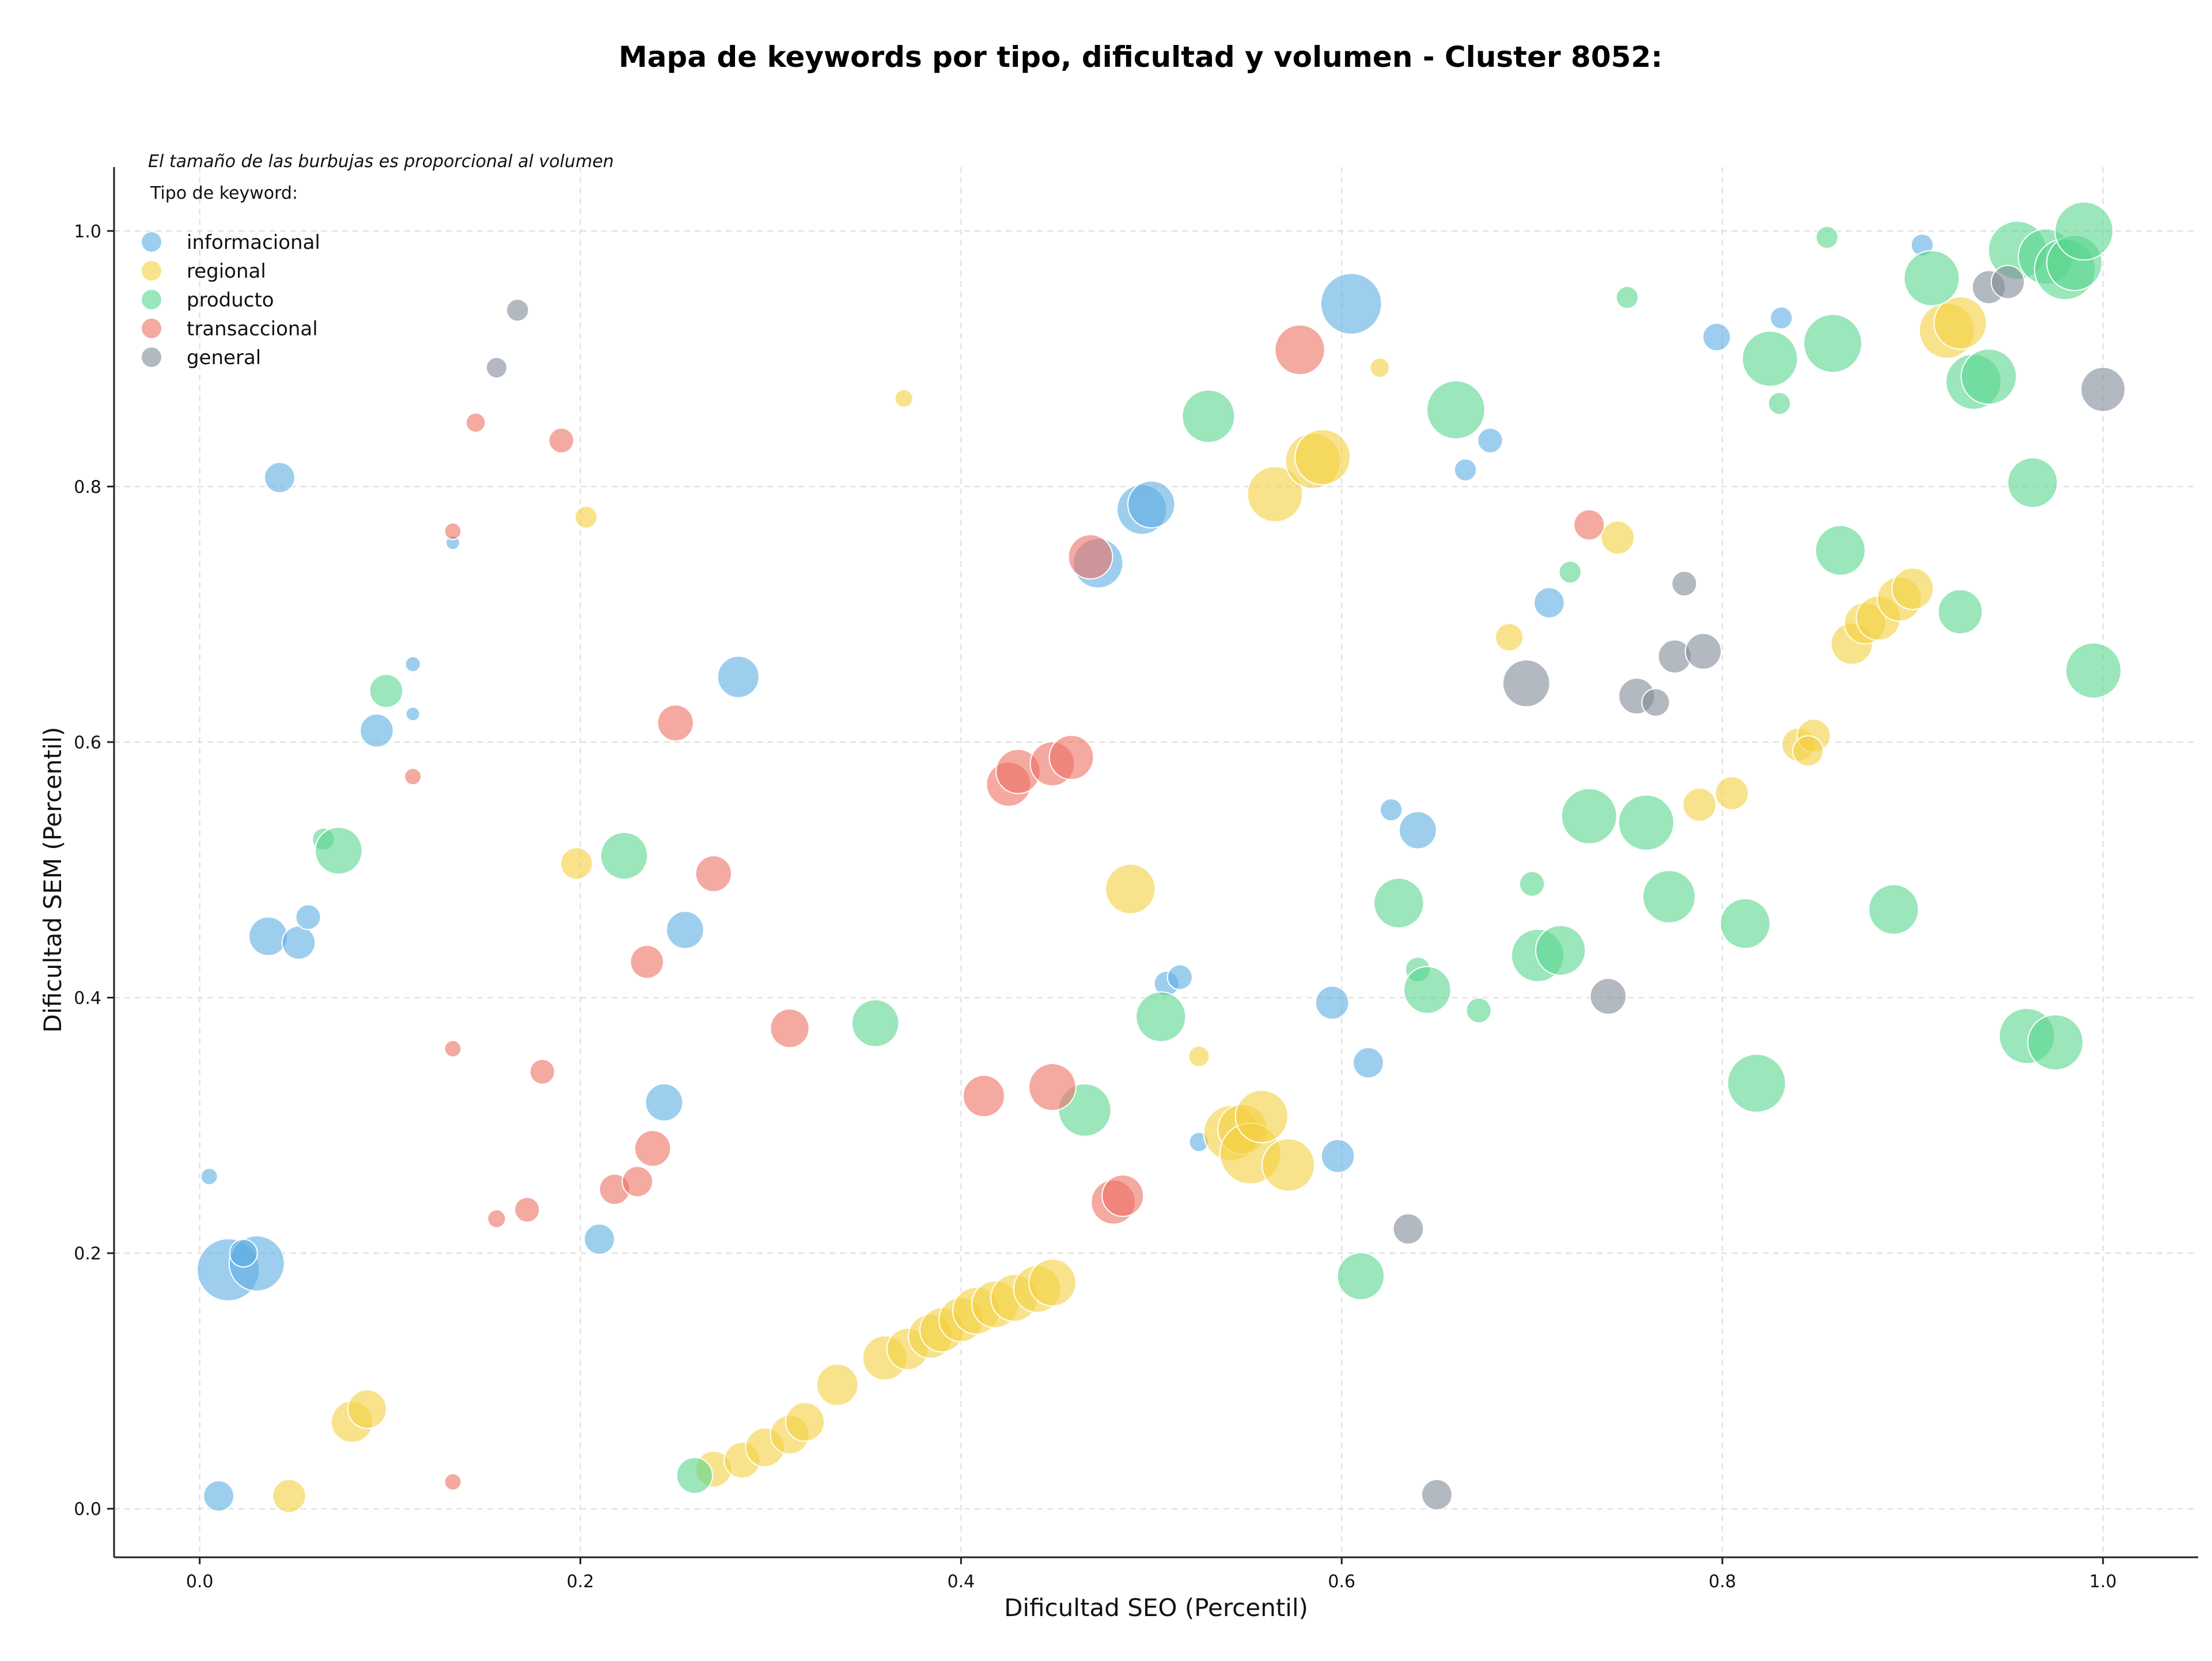  Describe the element at coordinates (151, 242) in the screenshot. I see `legend-marker-informacional` at that location.